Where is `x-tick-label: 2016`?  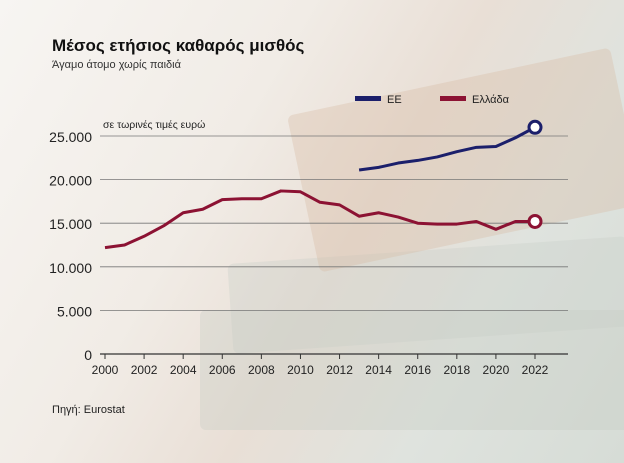
x-tick-label: 2016 is located at coordinates (417, 370).